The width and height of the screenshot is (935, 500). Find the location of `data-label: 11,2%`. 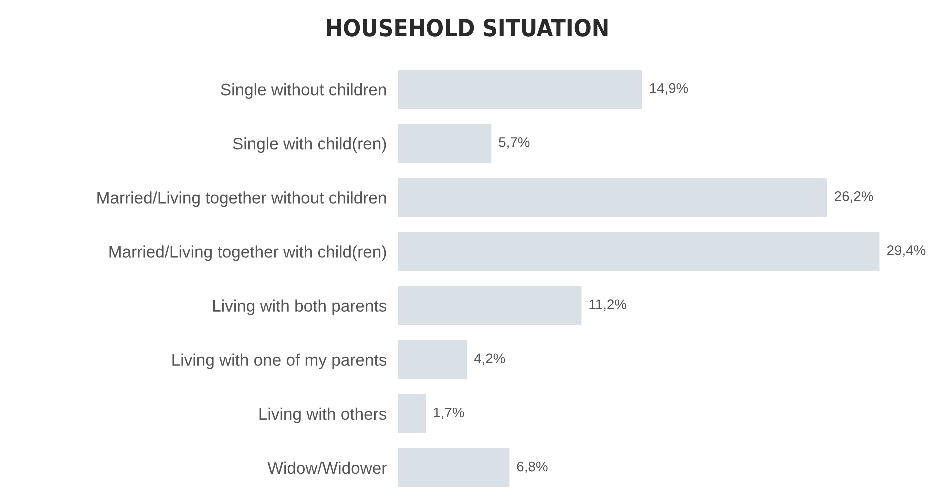

data-label: 11,2% is located at coordinates (608, 306).